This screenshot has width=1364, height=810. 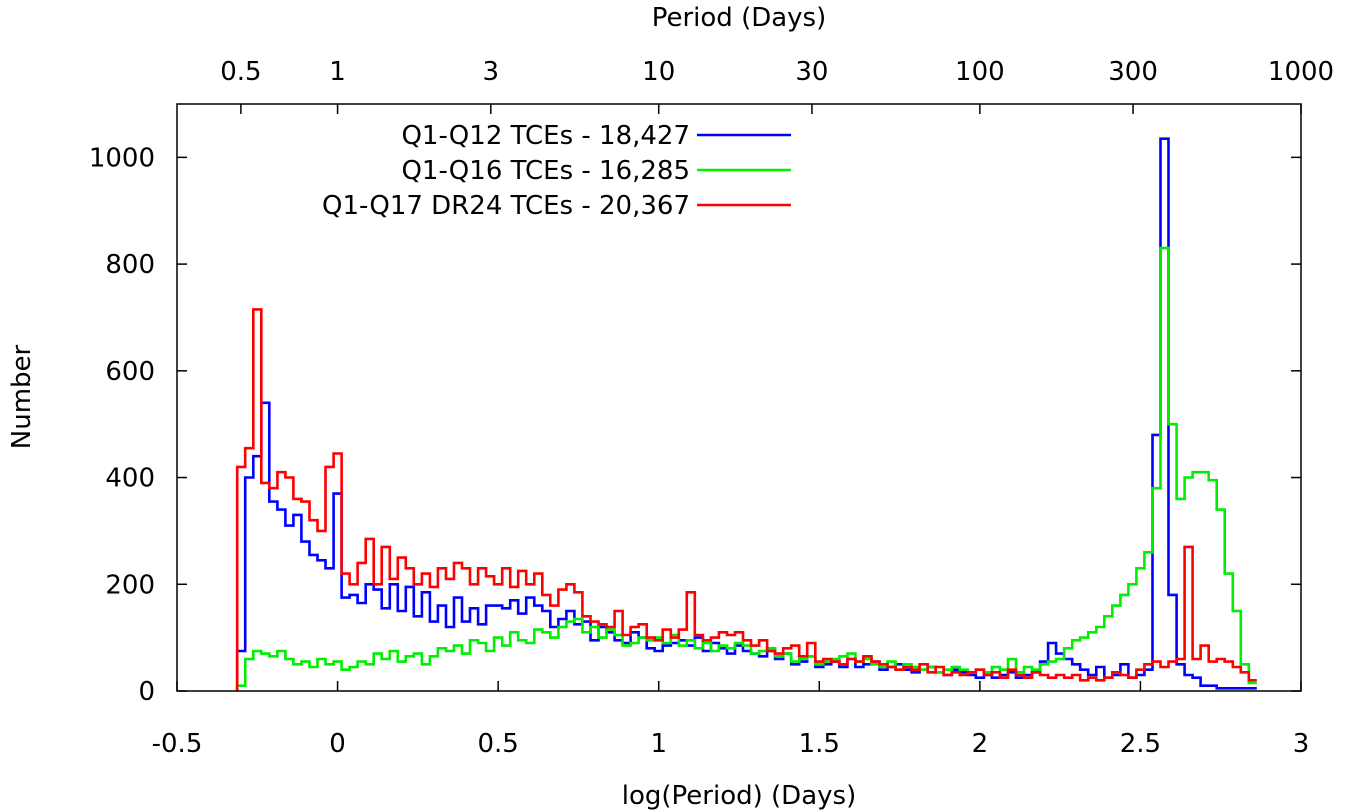 I want to click on x-tick-label: 2.5, so click(x=1140, y=744).